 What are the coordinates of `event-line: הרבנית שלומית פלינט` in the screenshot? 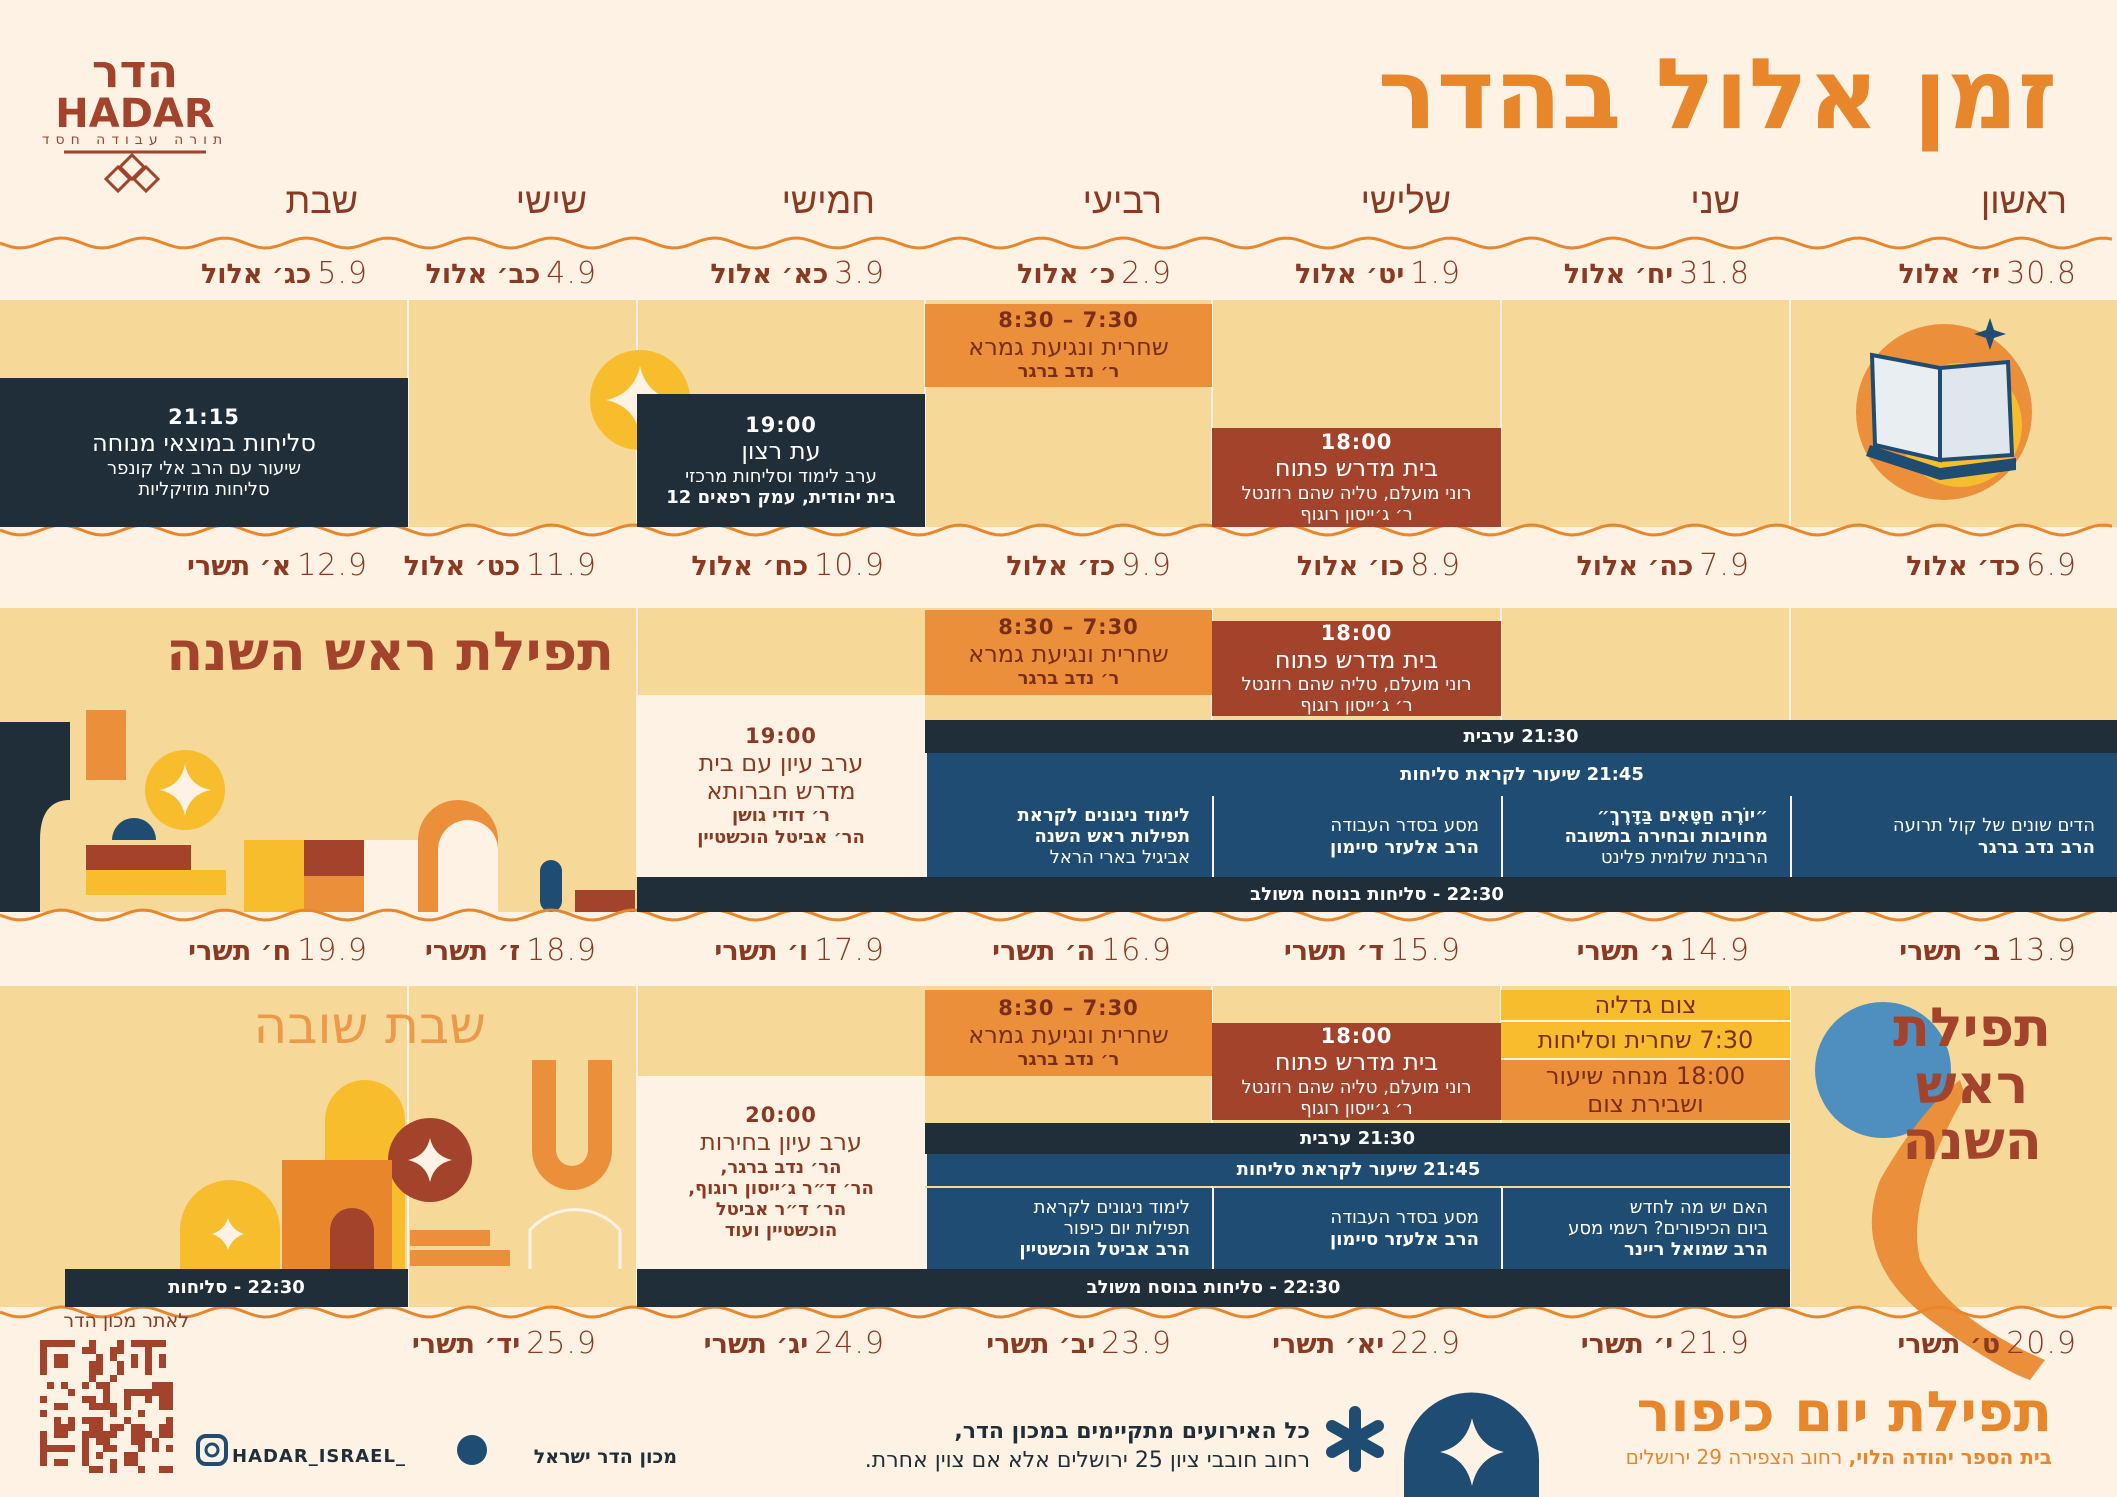 It's located at (1684, 858).